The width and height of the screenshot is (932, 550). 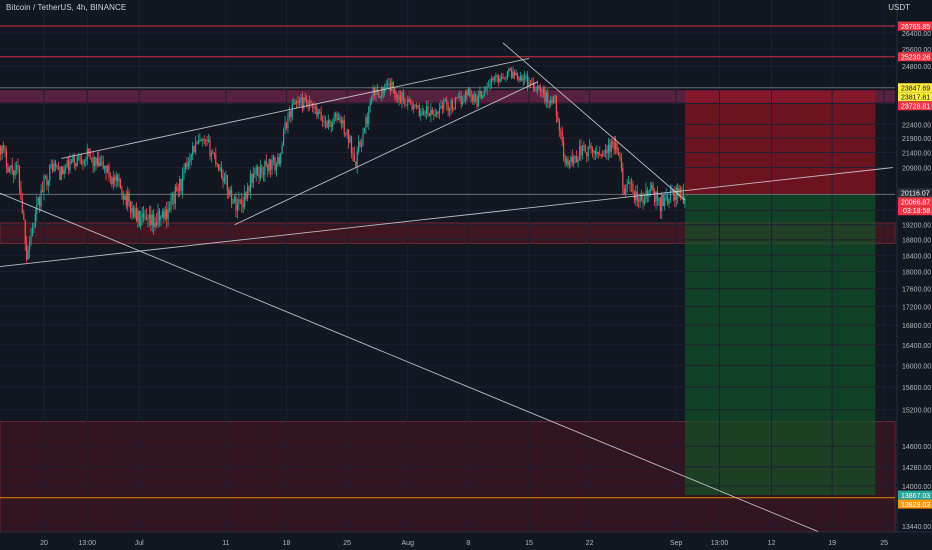 I want to click on time-tick-label: 25, so click(x=884, y=543).